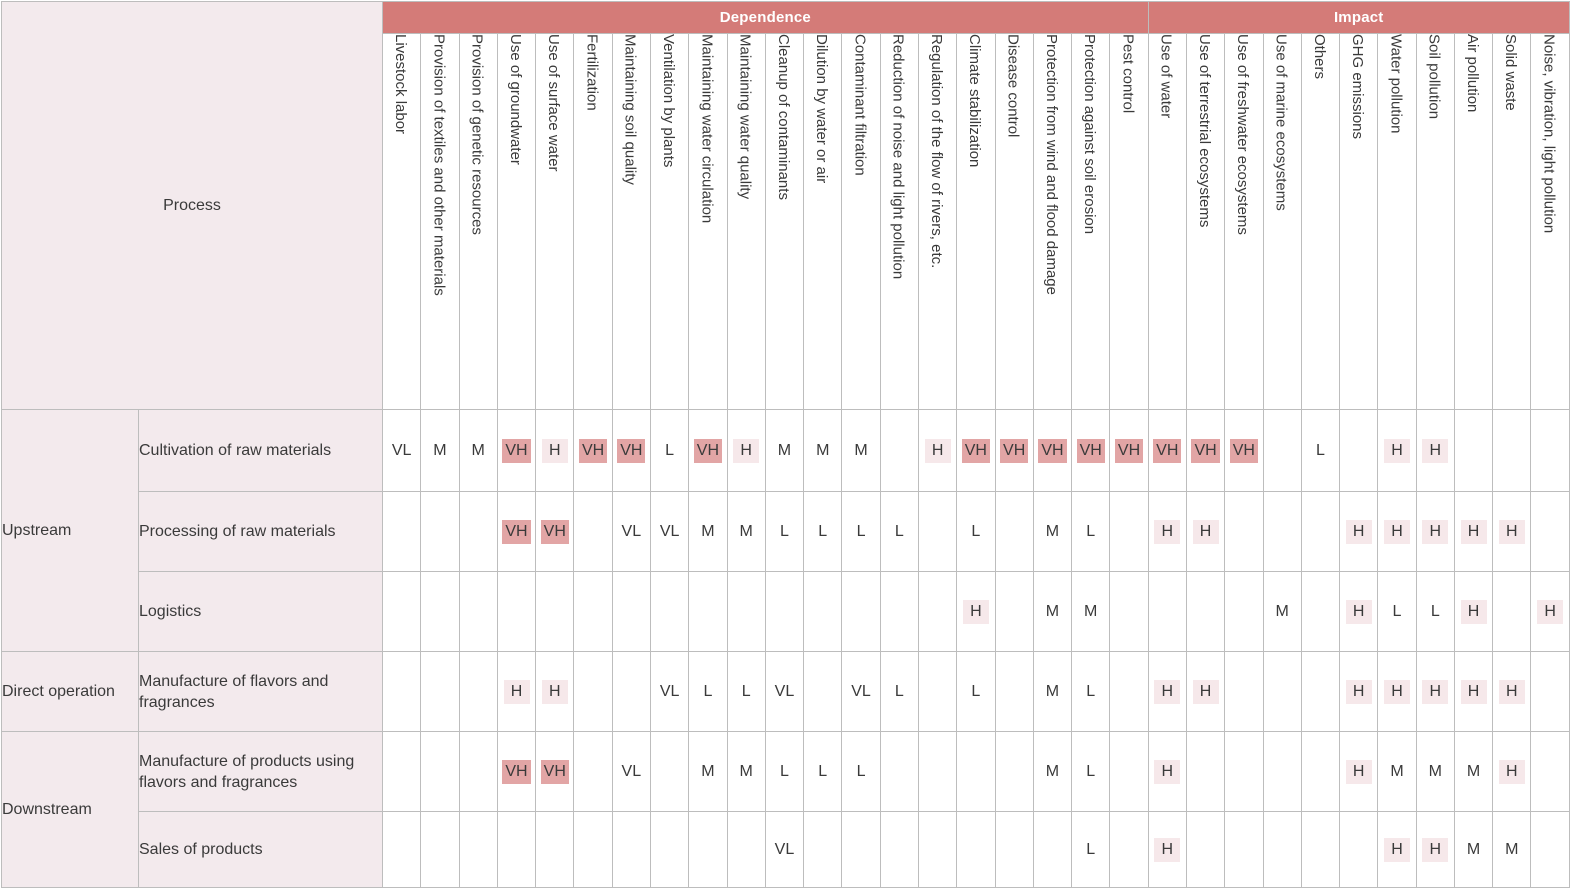 This screenshot has width=1572, height=893. I want to click on column-header: Protection from wind and flood damage, so click(1052, 221).